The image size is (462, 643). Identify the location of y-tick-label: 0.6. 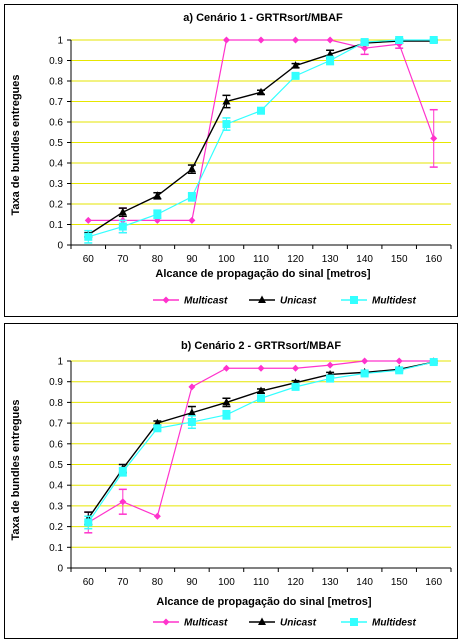
(56, 444).